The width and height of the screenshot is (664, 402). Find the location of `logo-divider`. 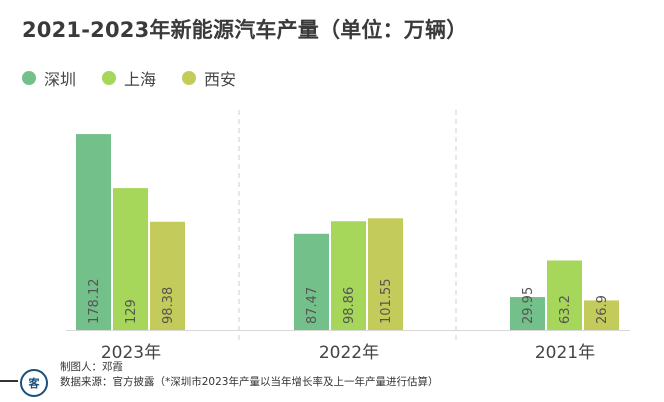

logo-divider is located at coordinates (9, 381).